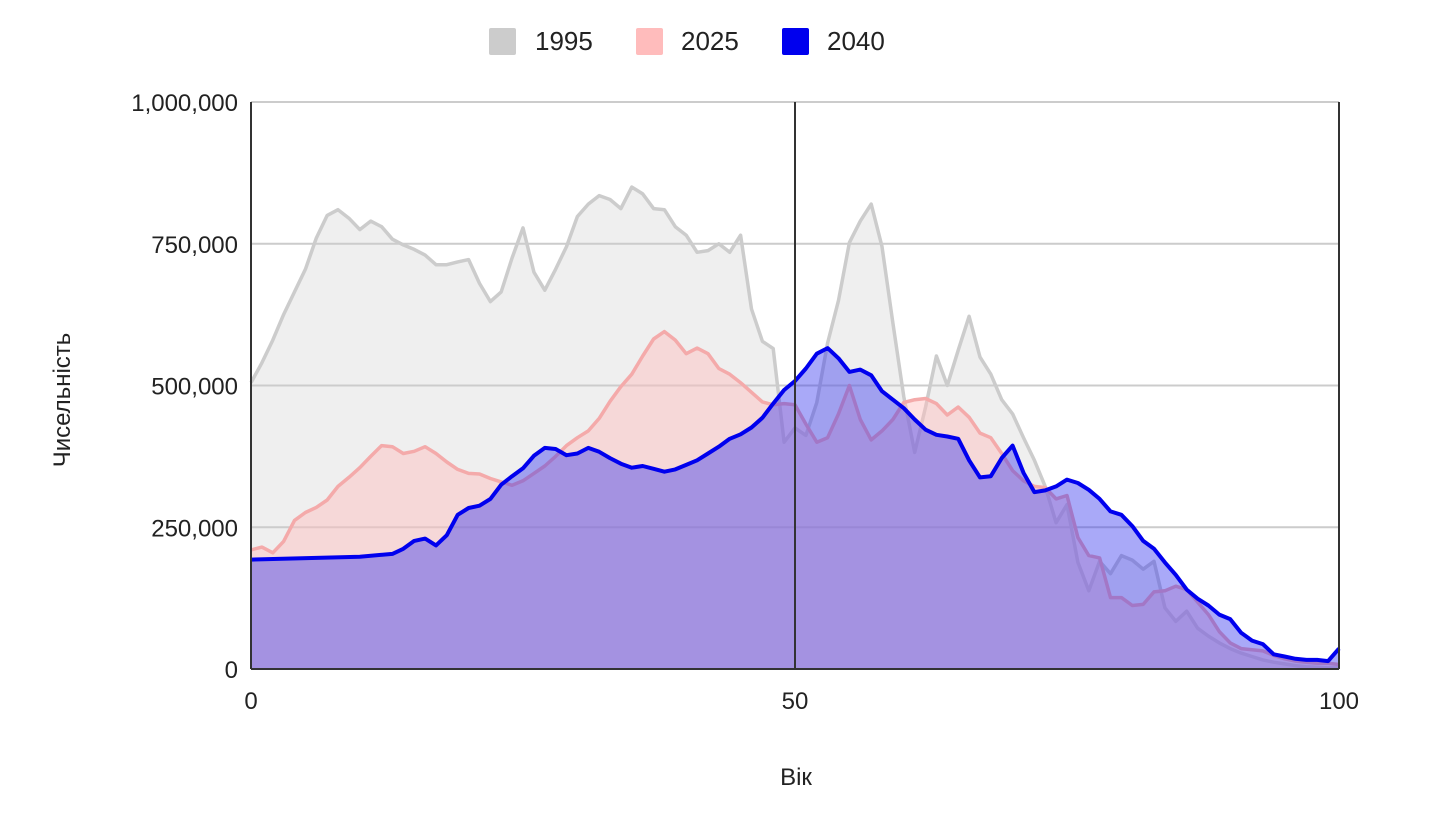 This screenshot has height=835, width=1456. I want to click on x-tick-label: 50, so click(795, 701).